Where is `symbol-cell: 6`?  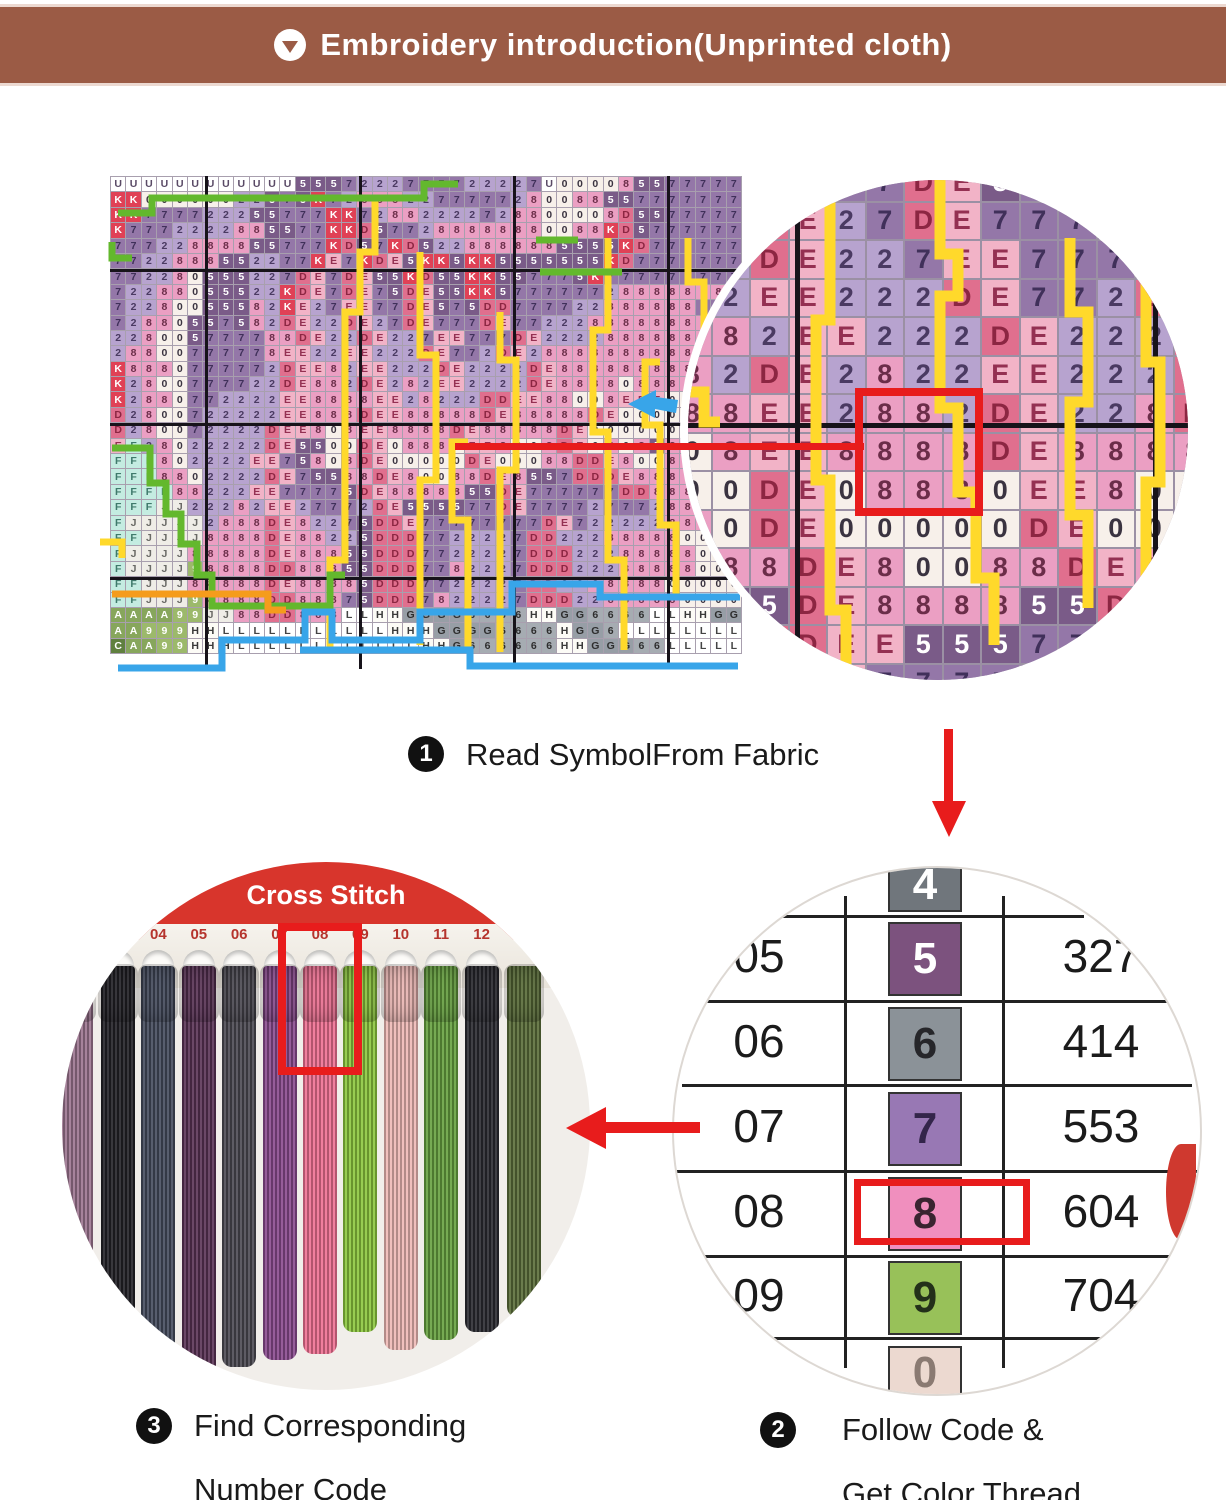 symbol-cell: 6 is located at coordinates (533, 630).